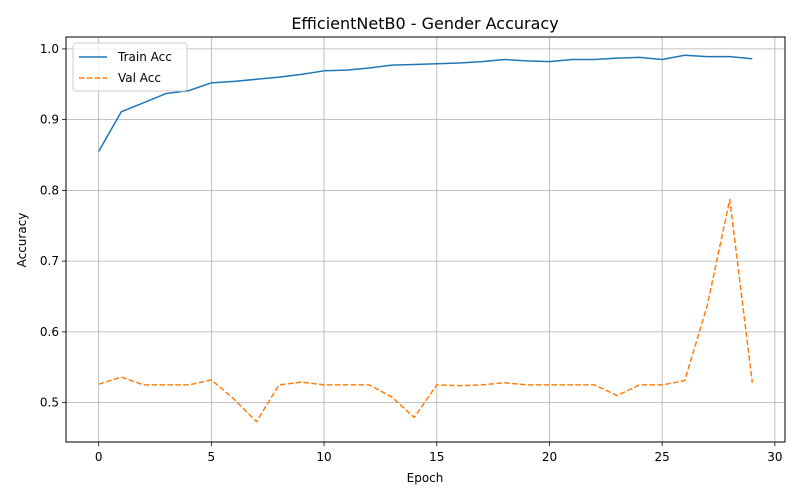  Describe the element at coordinates (774, 457) in the screenshot. I see `x-tick-label: 30` at that location.